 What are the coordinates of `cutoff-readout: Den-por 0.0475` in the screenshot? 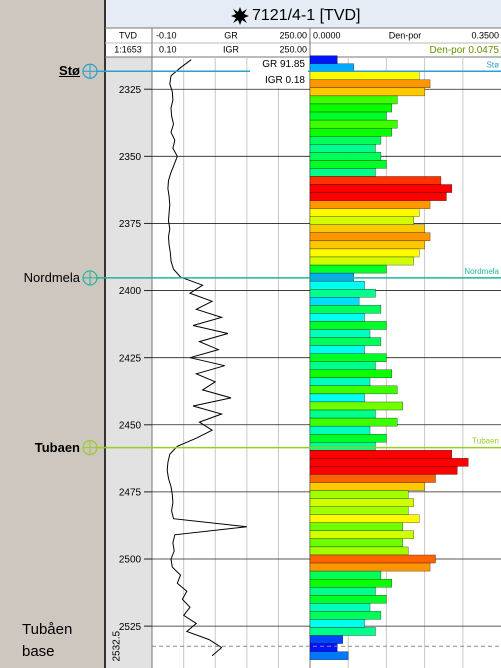 It's located at (464, 50).